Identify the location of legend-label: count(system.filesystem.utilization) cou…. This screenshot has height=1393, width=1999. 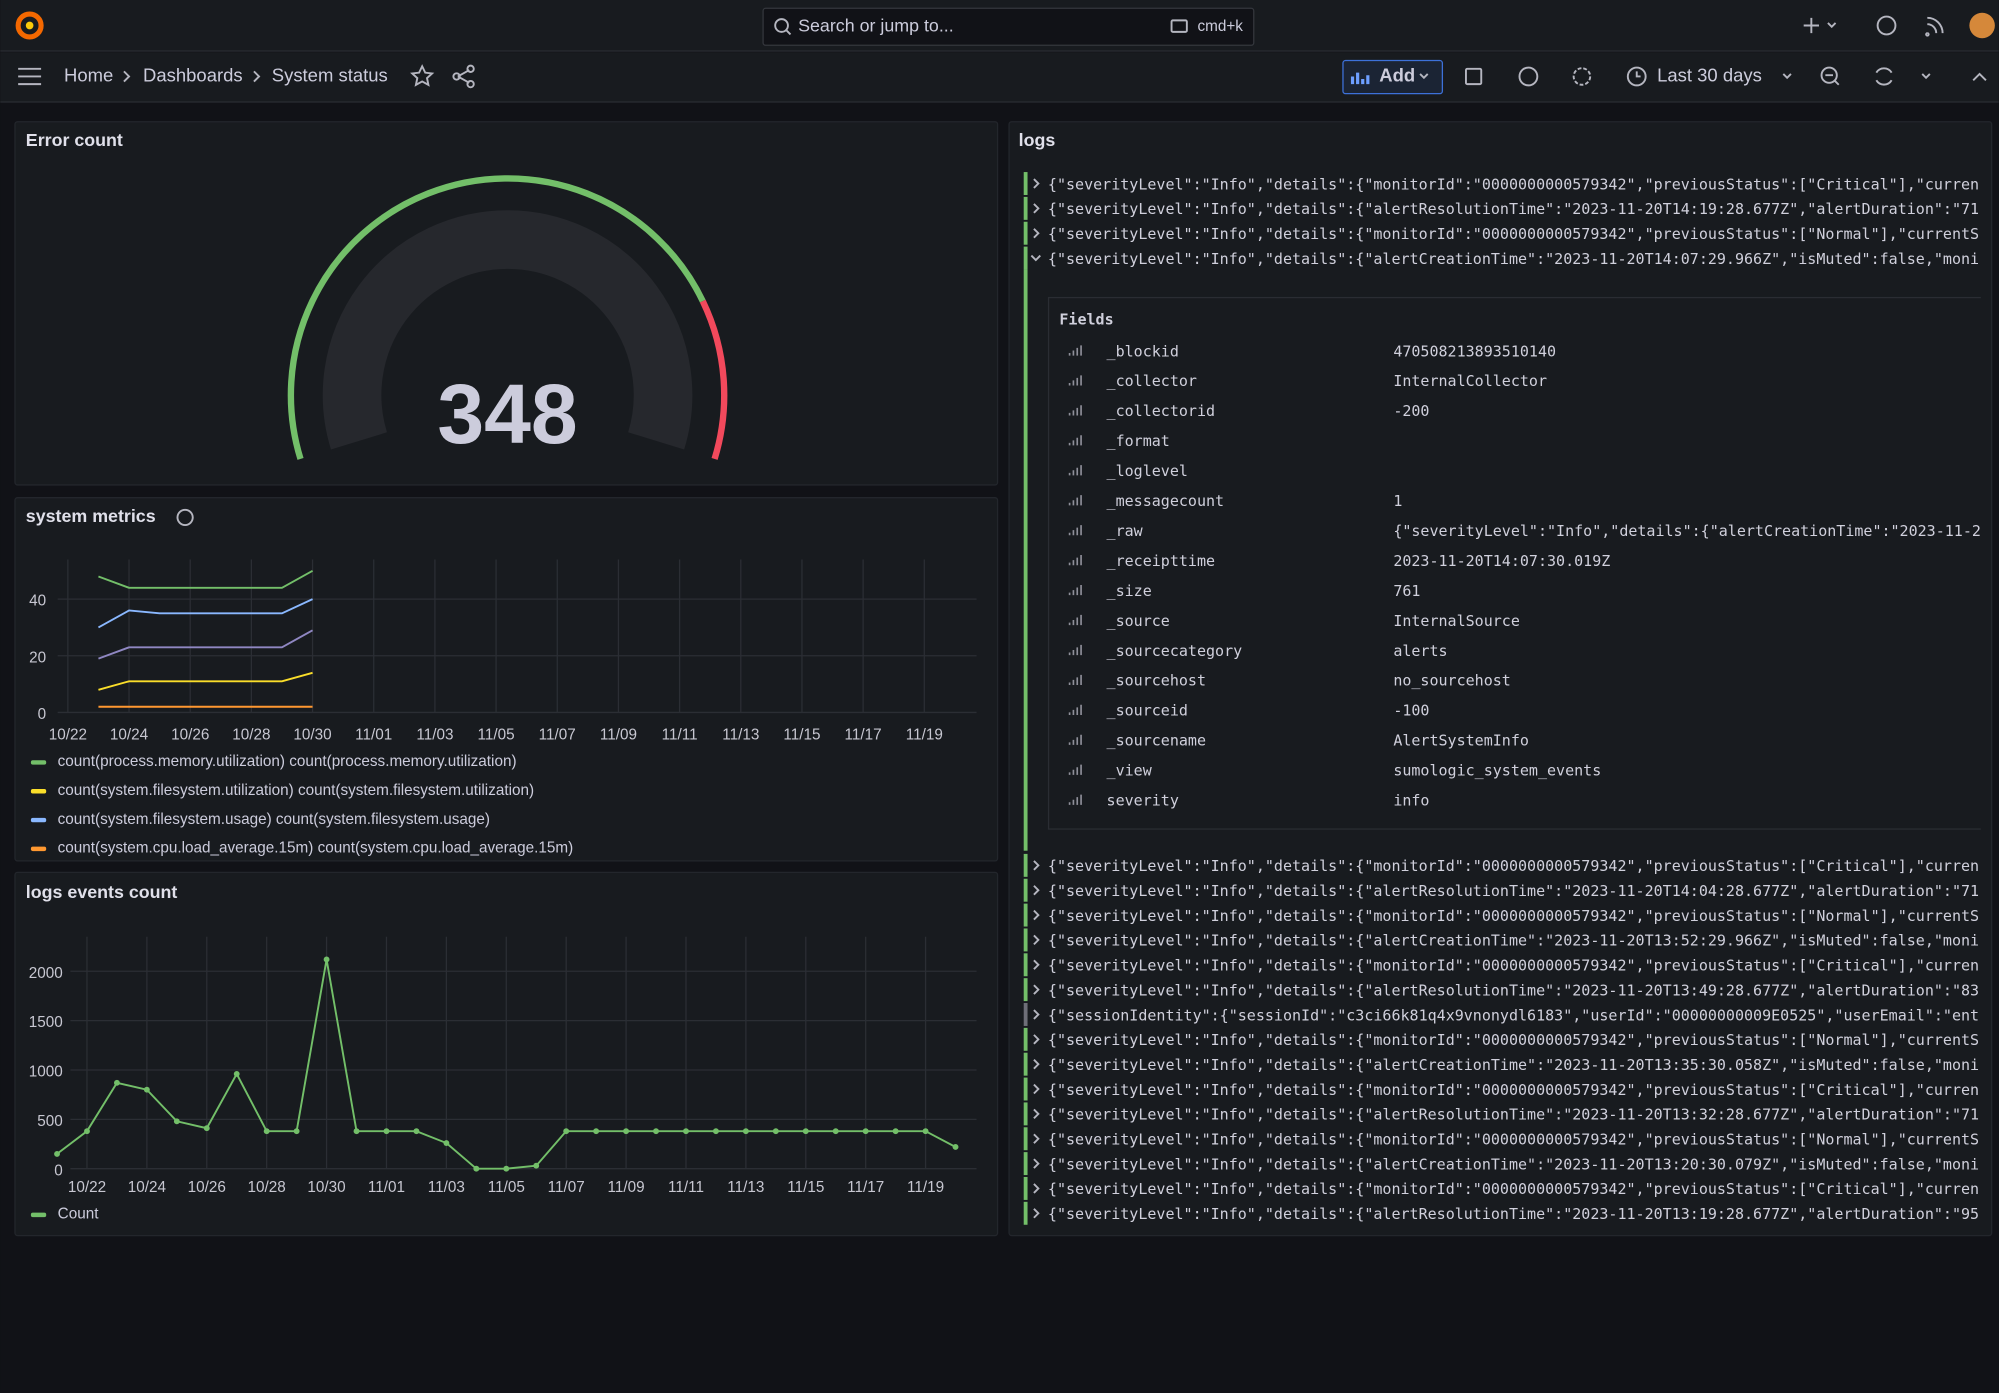
(296, 790).